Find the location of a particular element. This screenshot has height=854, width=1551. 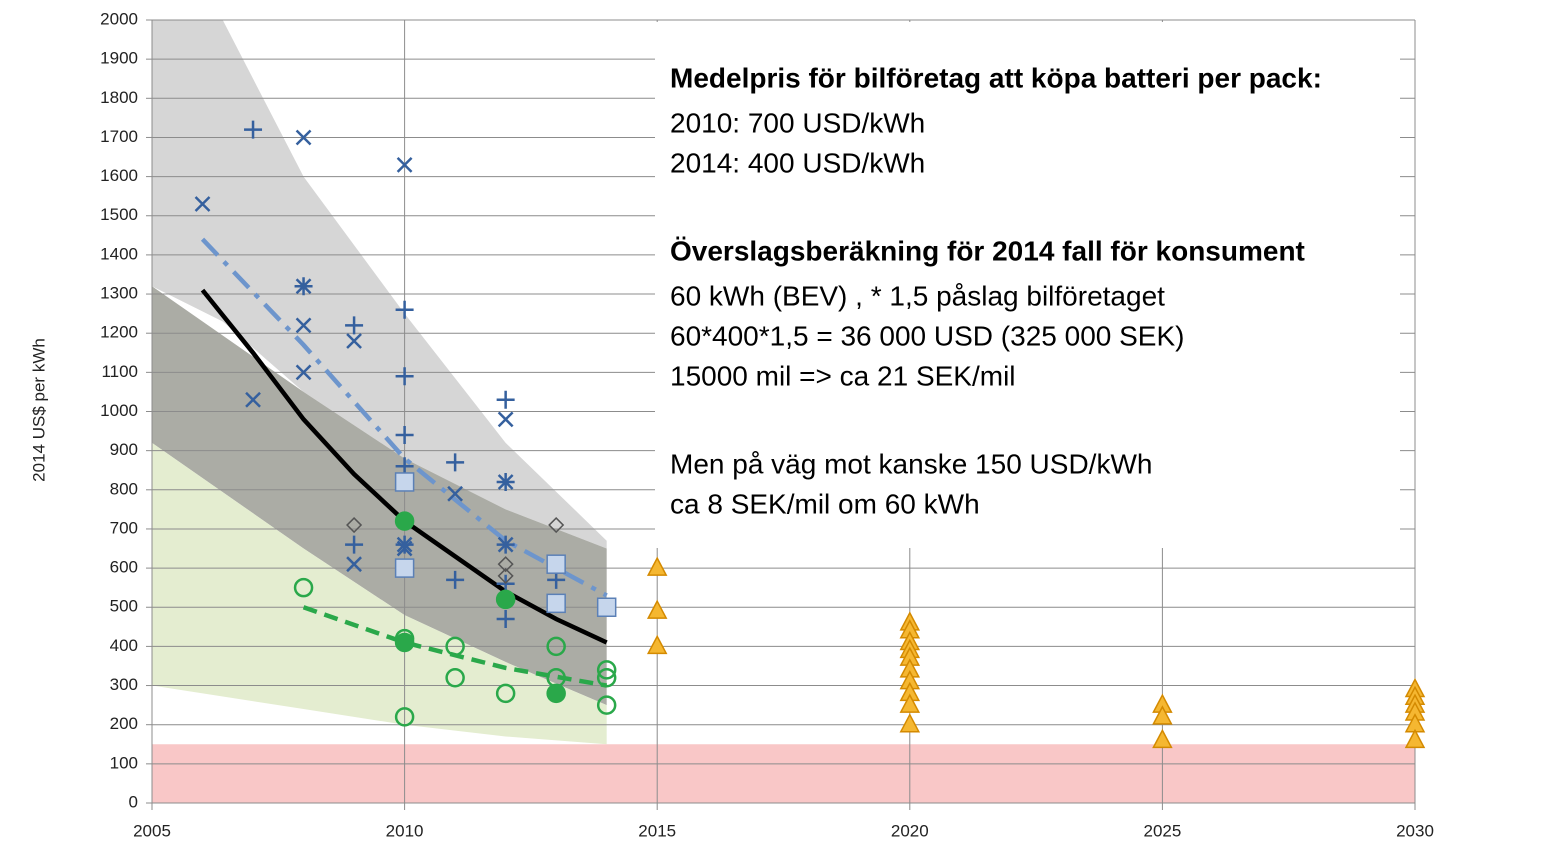

x-tick-label: 2005 is located at coordinates (152, 830).